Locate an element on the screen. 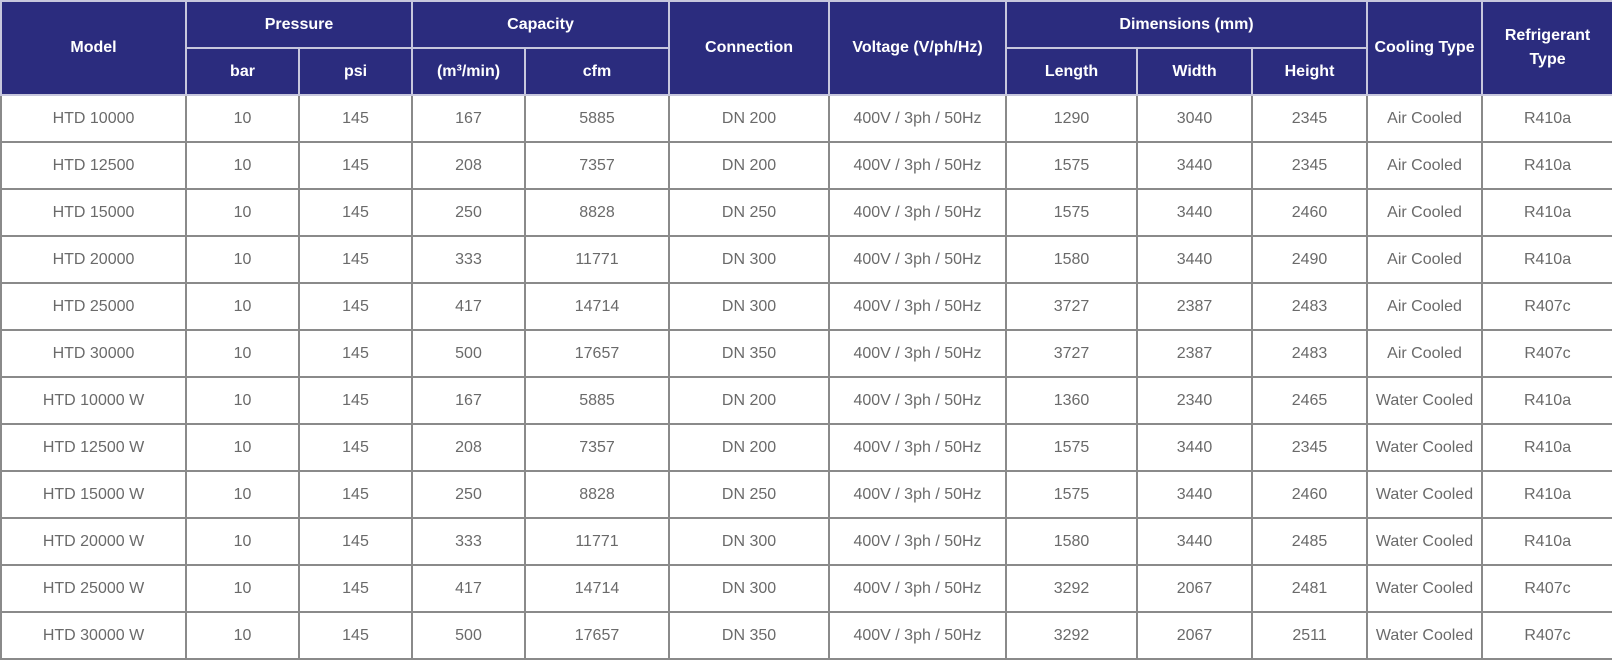 This screenshot has height=660, width=1612. cell-model: HTD 25000 W is located at coordinates (93, 588).